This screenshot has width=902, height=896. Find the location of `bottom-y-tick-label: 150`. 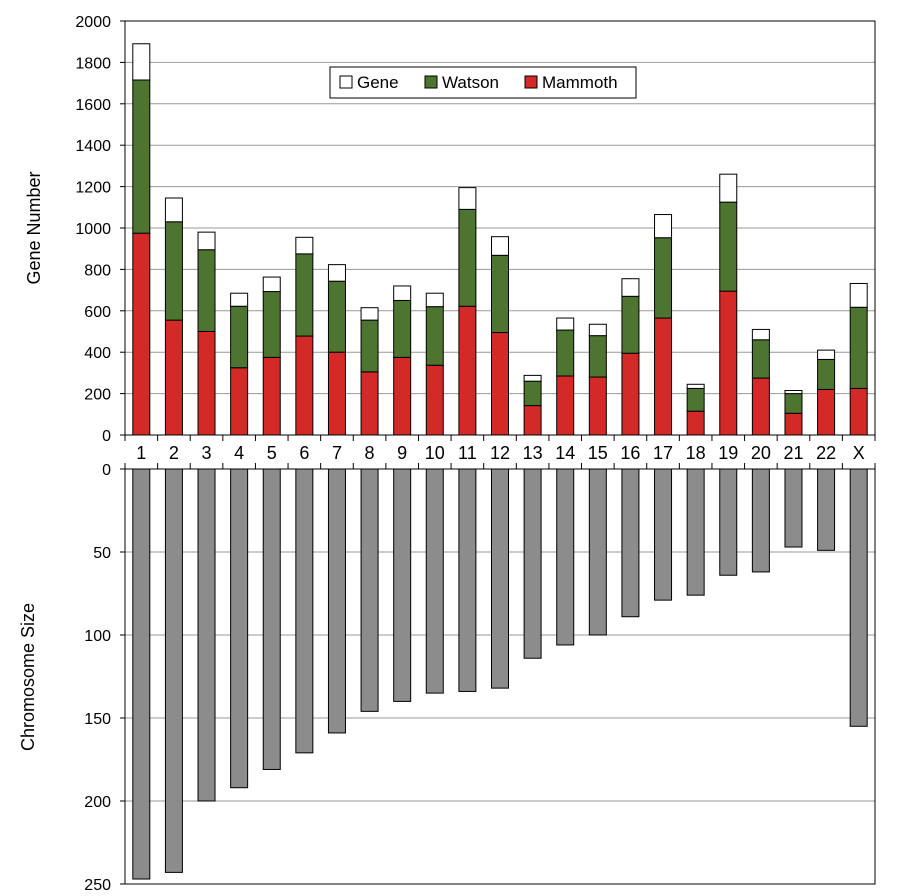

bottom-y-tick-label: 150 is located at coordinates (97, 719).